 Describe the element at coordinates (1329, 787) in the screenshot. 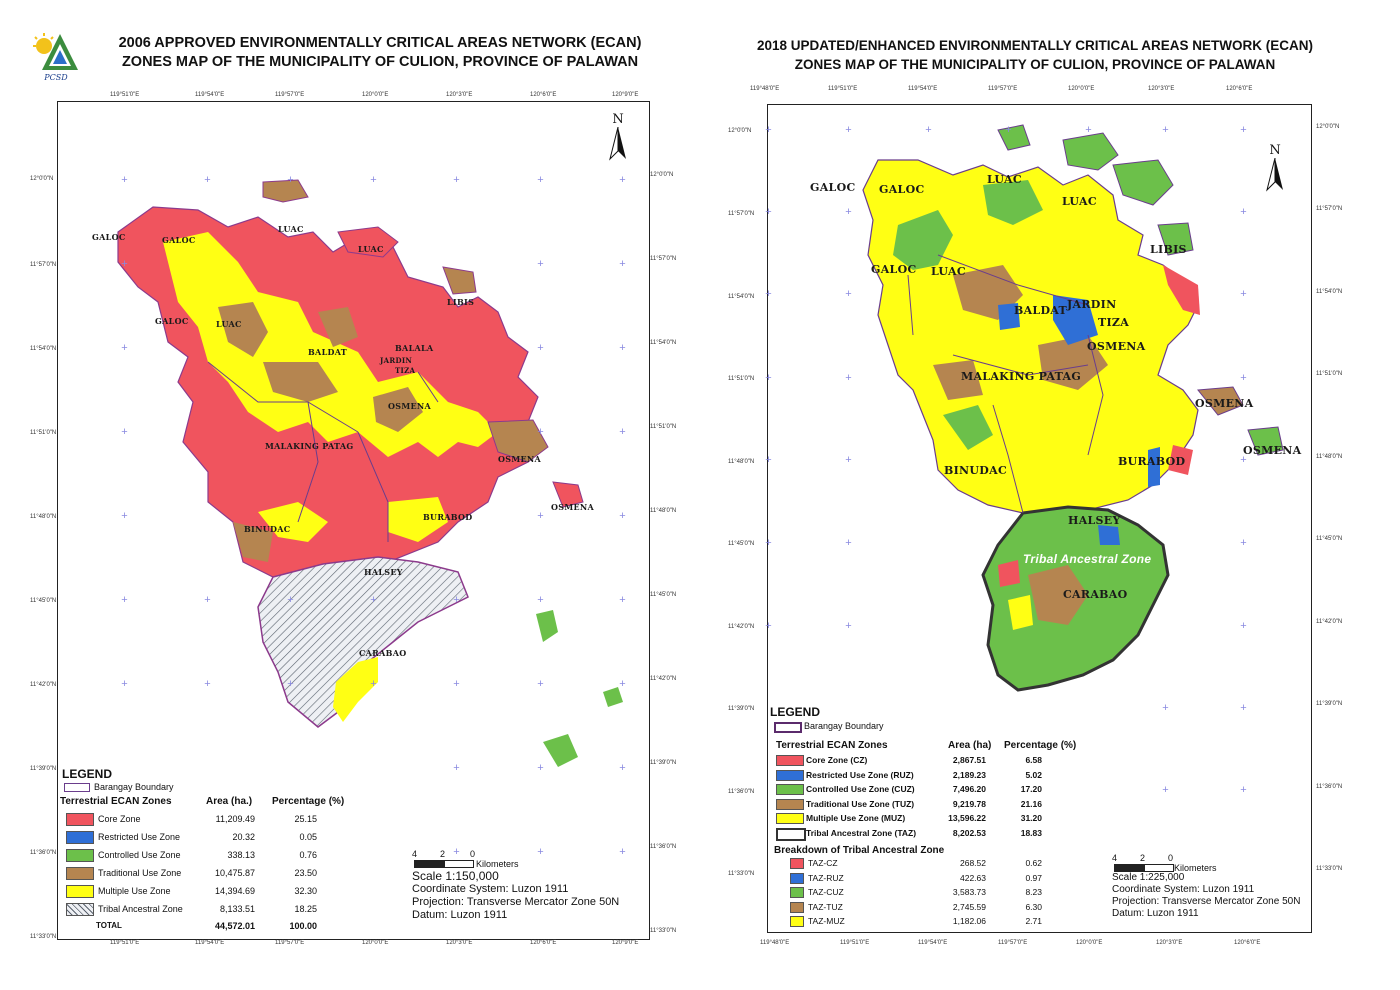

I see `right-lat-tick-right-8: 11°36'0"N` at that location.